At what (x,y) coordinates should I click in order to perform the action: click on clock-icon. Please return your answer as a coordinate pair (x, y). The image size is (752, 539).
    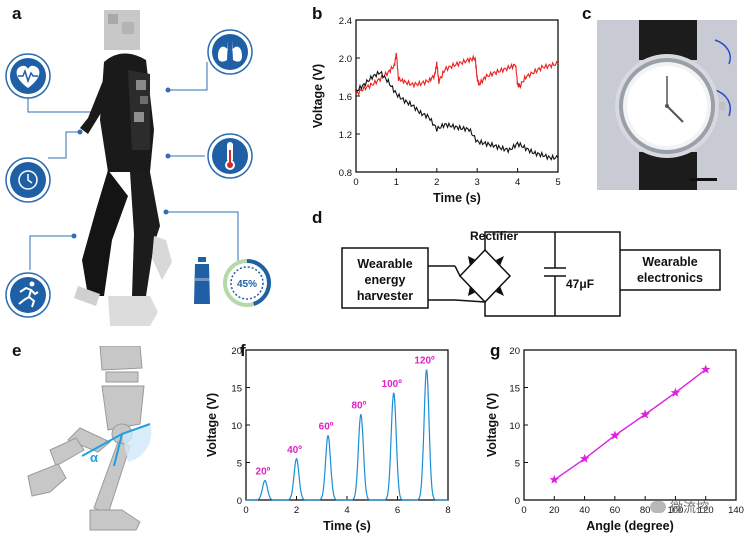
    Looking at the image, I should click on (28, 180).